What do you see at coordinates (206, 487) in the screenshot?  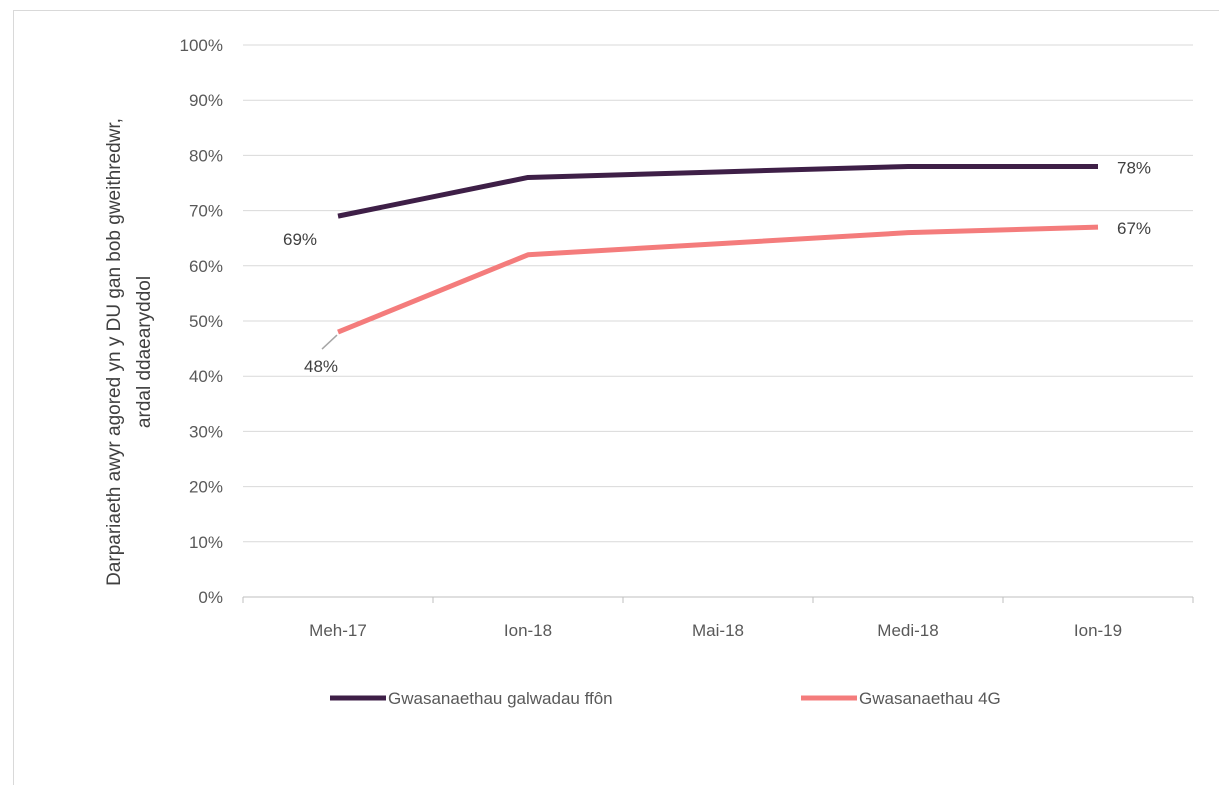 I see `y-tick-label: 20%` at bounding box center [206, 487].